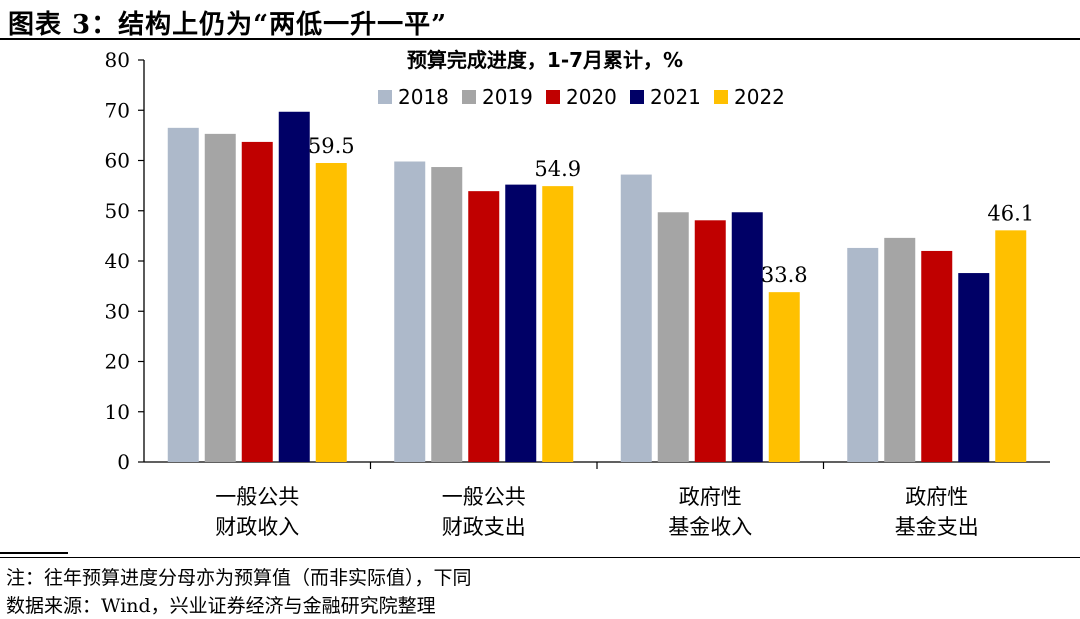 Image resolution: width=1080 pixels, height=619 pixels. What do you see at coordinates (784, 275) in the screenshot?
I see `data-label: 33.8` at bounding box center [784, 275].